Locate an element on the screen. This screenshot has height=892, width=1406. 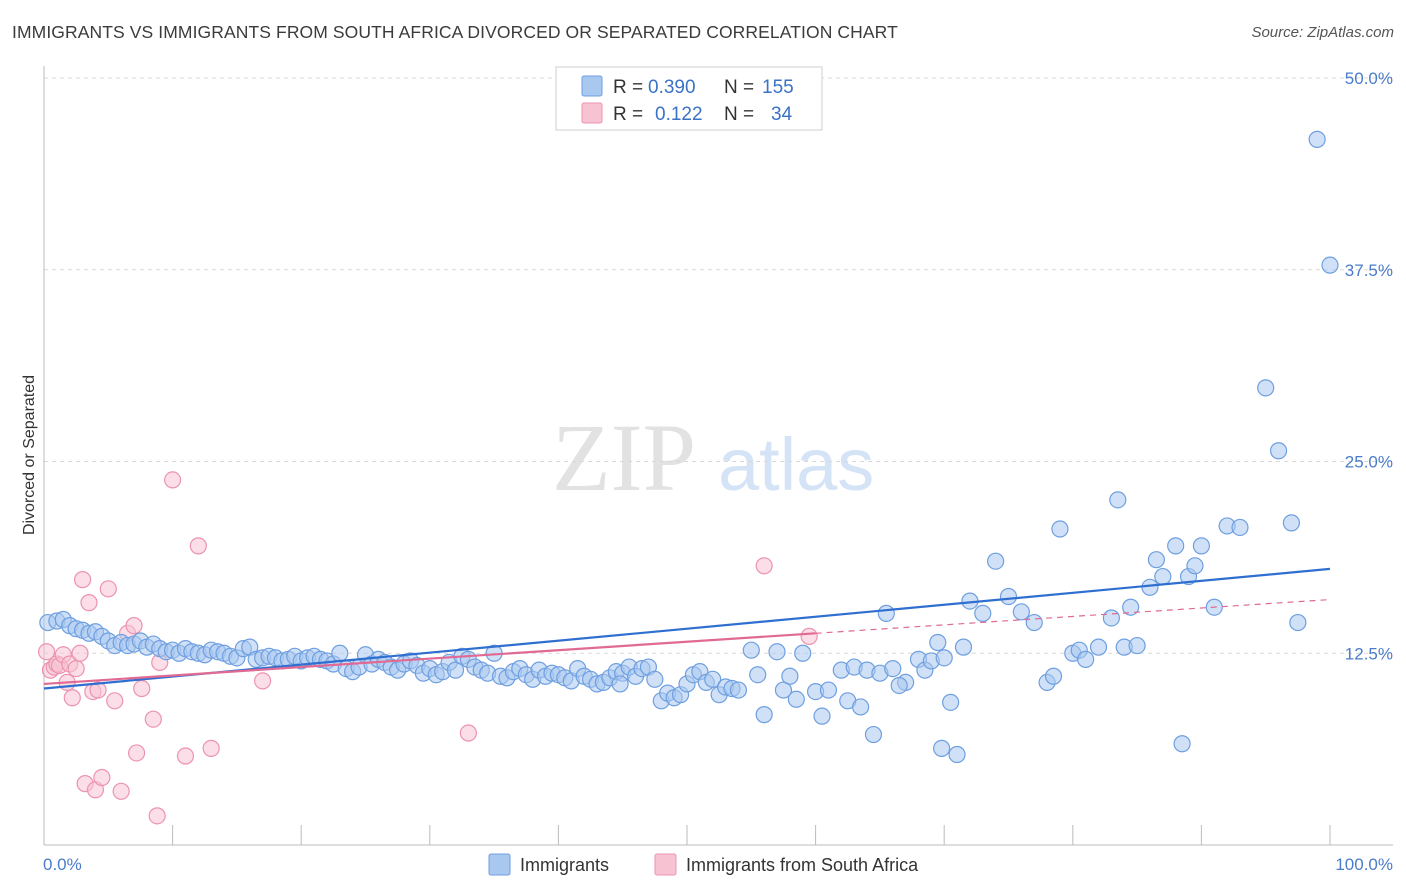
x-tick-label-min: 0.0% is located at coordinates (62, 864).